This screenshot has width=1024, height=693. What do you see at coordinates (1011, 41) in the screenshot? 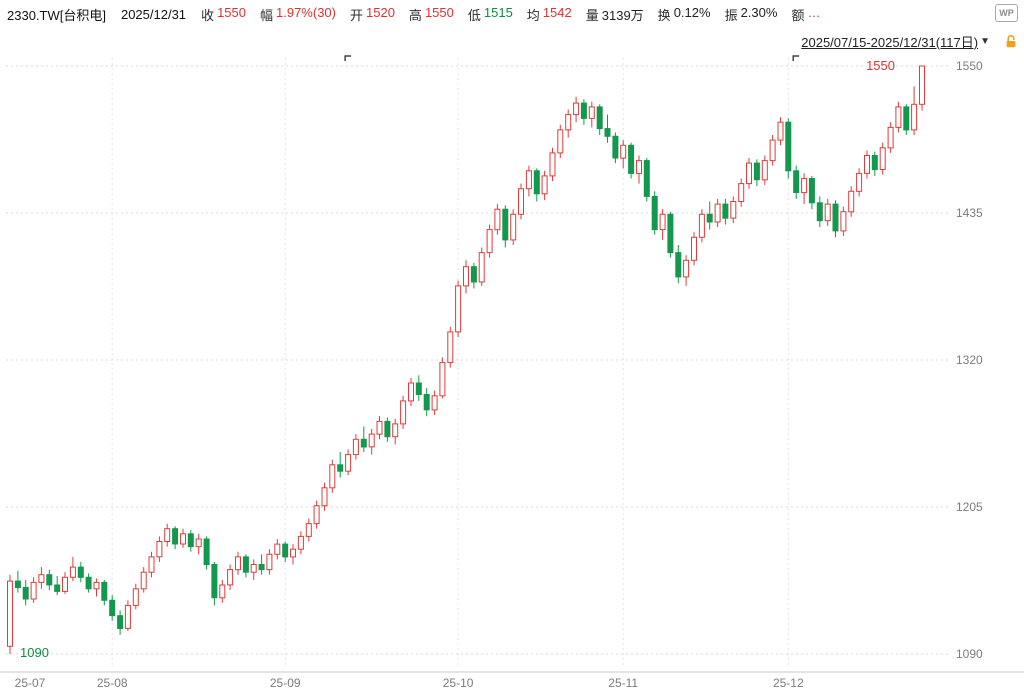
I see `lock-icon` at bounding box center [1011, 41].